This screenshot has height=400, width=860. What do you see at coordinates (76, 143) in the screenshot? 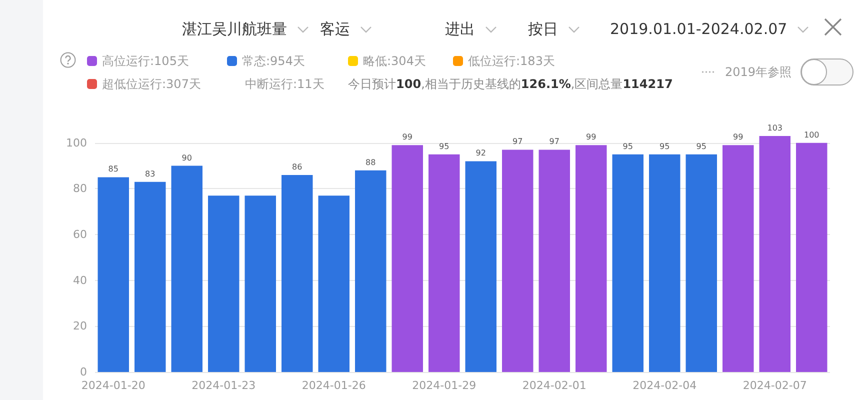
I see `y-tick-label: 100` at bounding box center [76, 143].